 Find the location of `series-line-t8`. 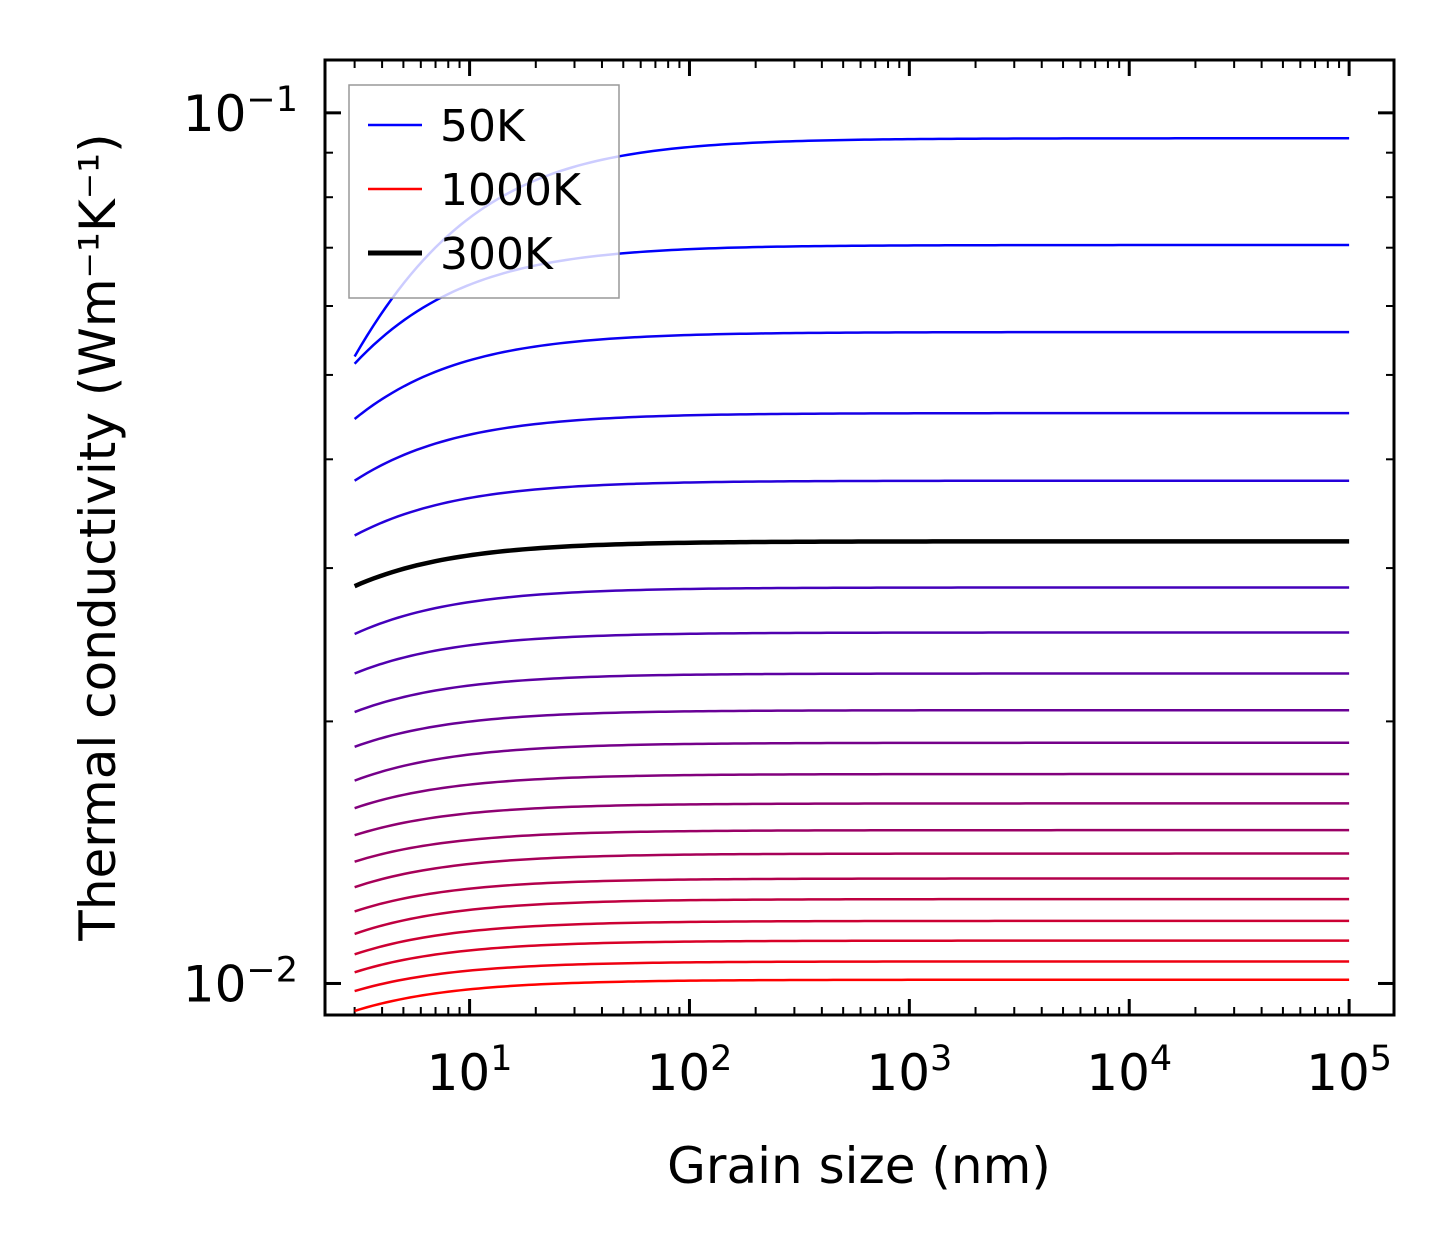

series-line-t8 is located at coordinates (852, 653).